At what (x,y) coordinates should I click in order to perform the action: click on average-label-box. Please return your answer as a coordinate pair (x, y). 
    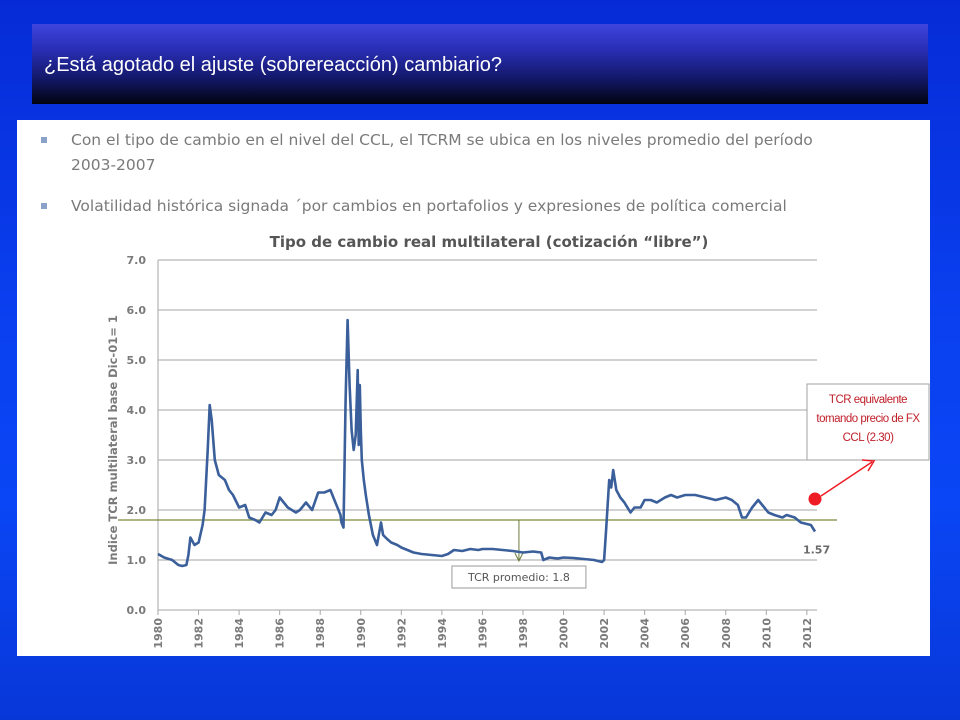
    Looking at the image, I should click on (519, 577).